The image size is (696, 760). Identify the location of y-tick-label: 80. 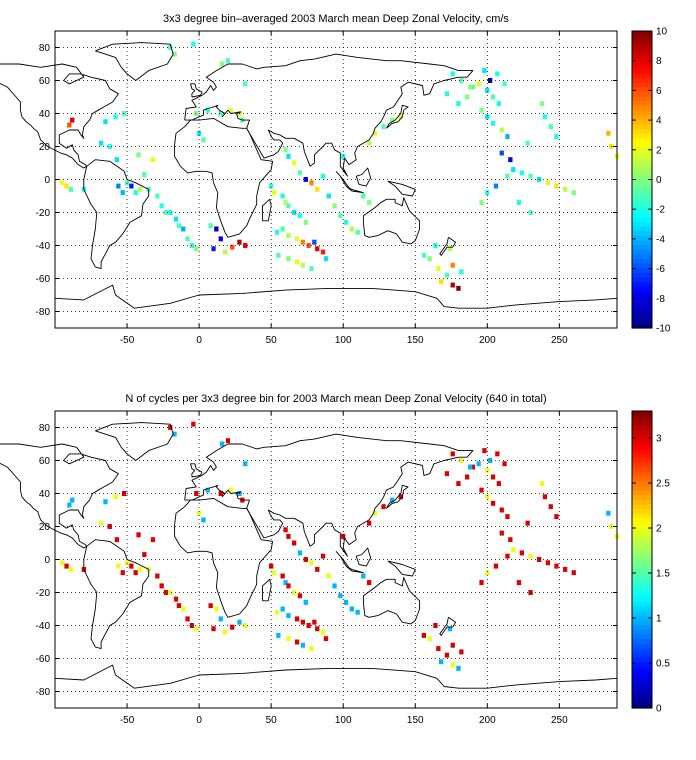
(45, 48).